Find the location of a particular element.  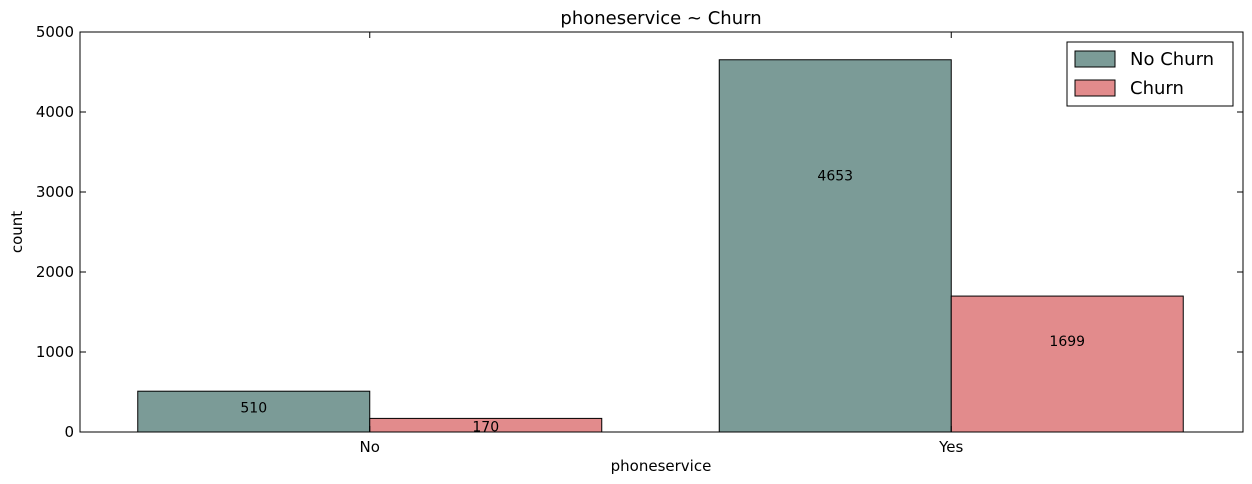

y-tick-label: 4000 is located at coordinates (55, 112).